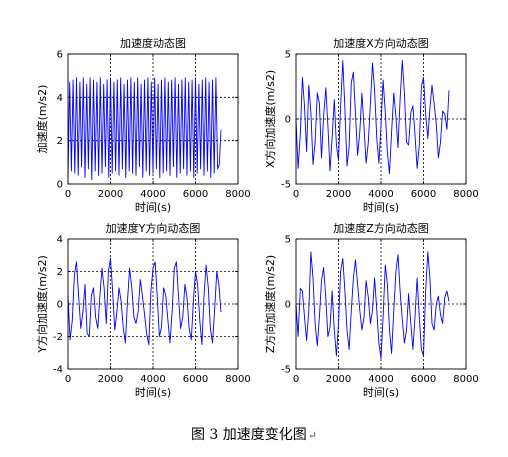 This screenshot has width=508, height=457. What do you see at coordinates (312, 435) in the screenshot?
I see `return-mark-icon: ↵` at bounding box center [312, 435].